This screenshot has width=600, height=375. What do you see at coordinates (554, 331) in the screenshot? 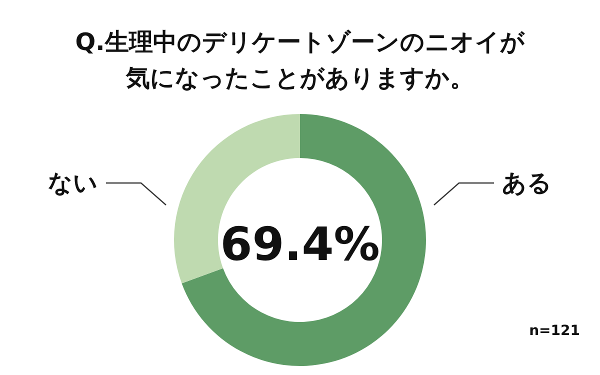
I see `text: n=121` at bounding box center [554, 331].